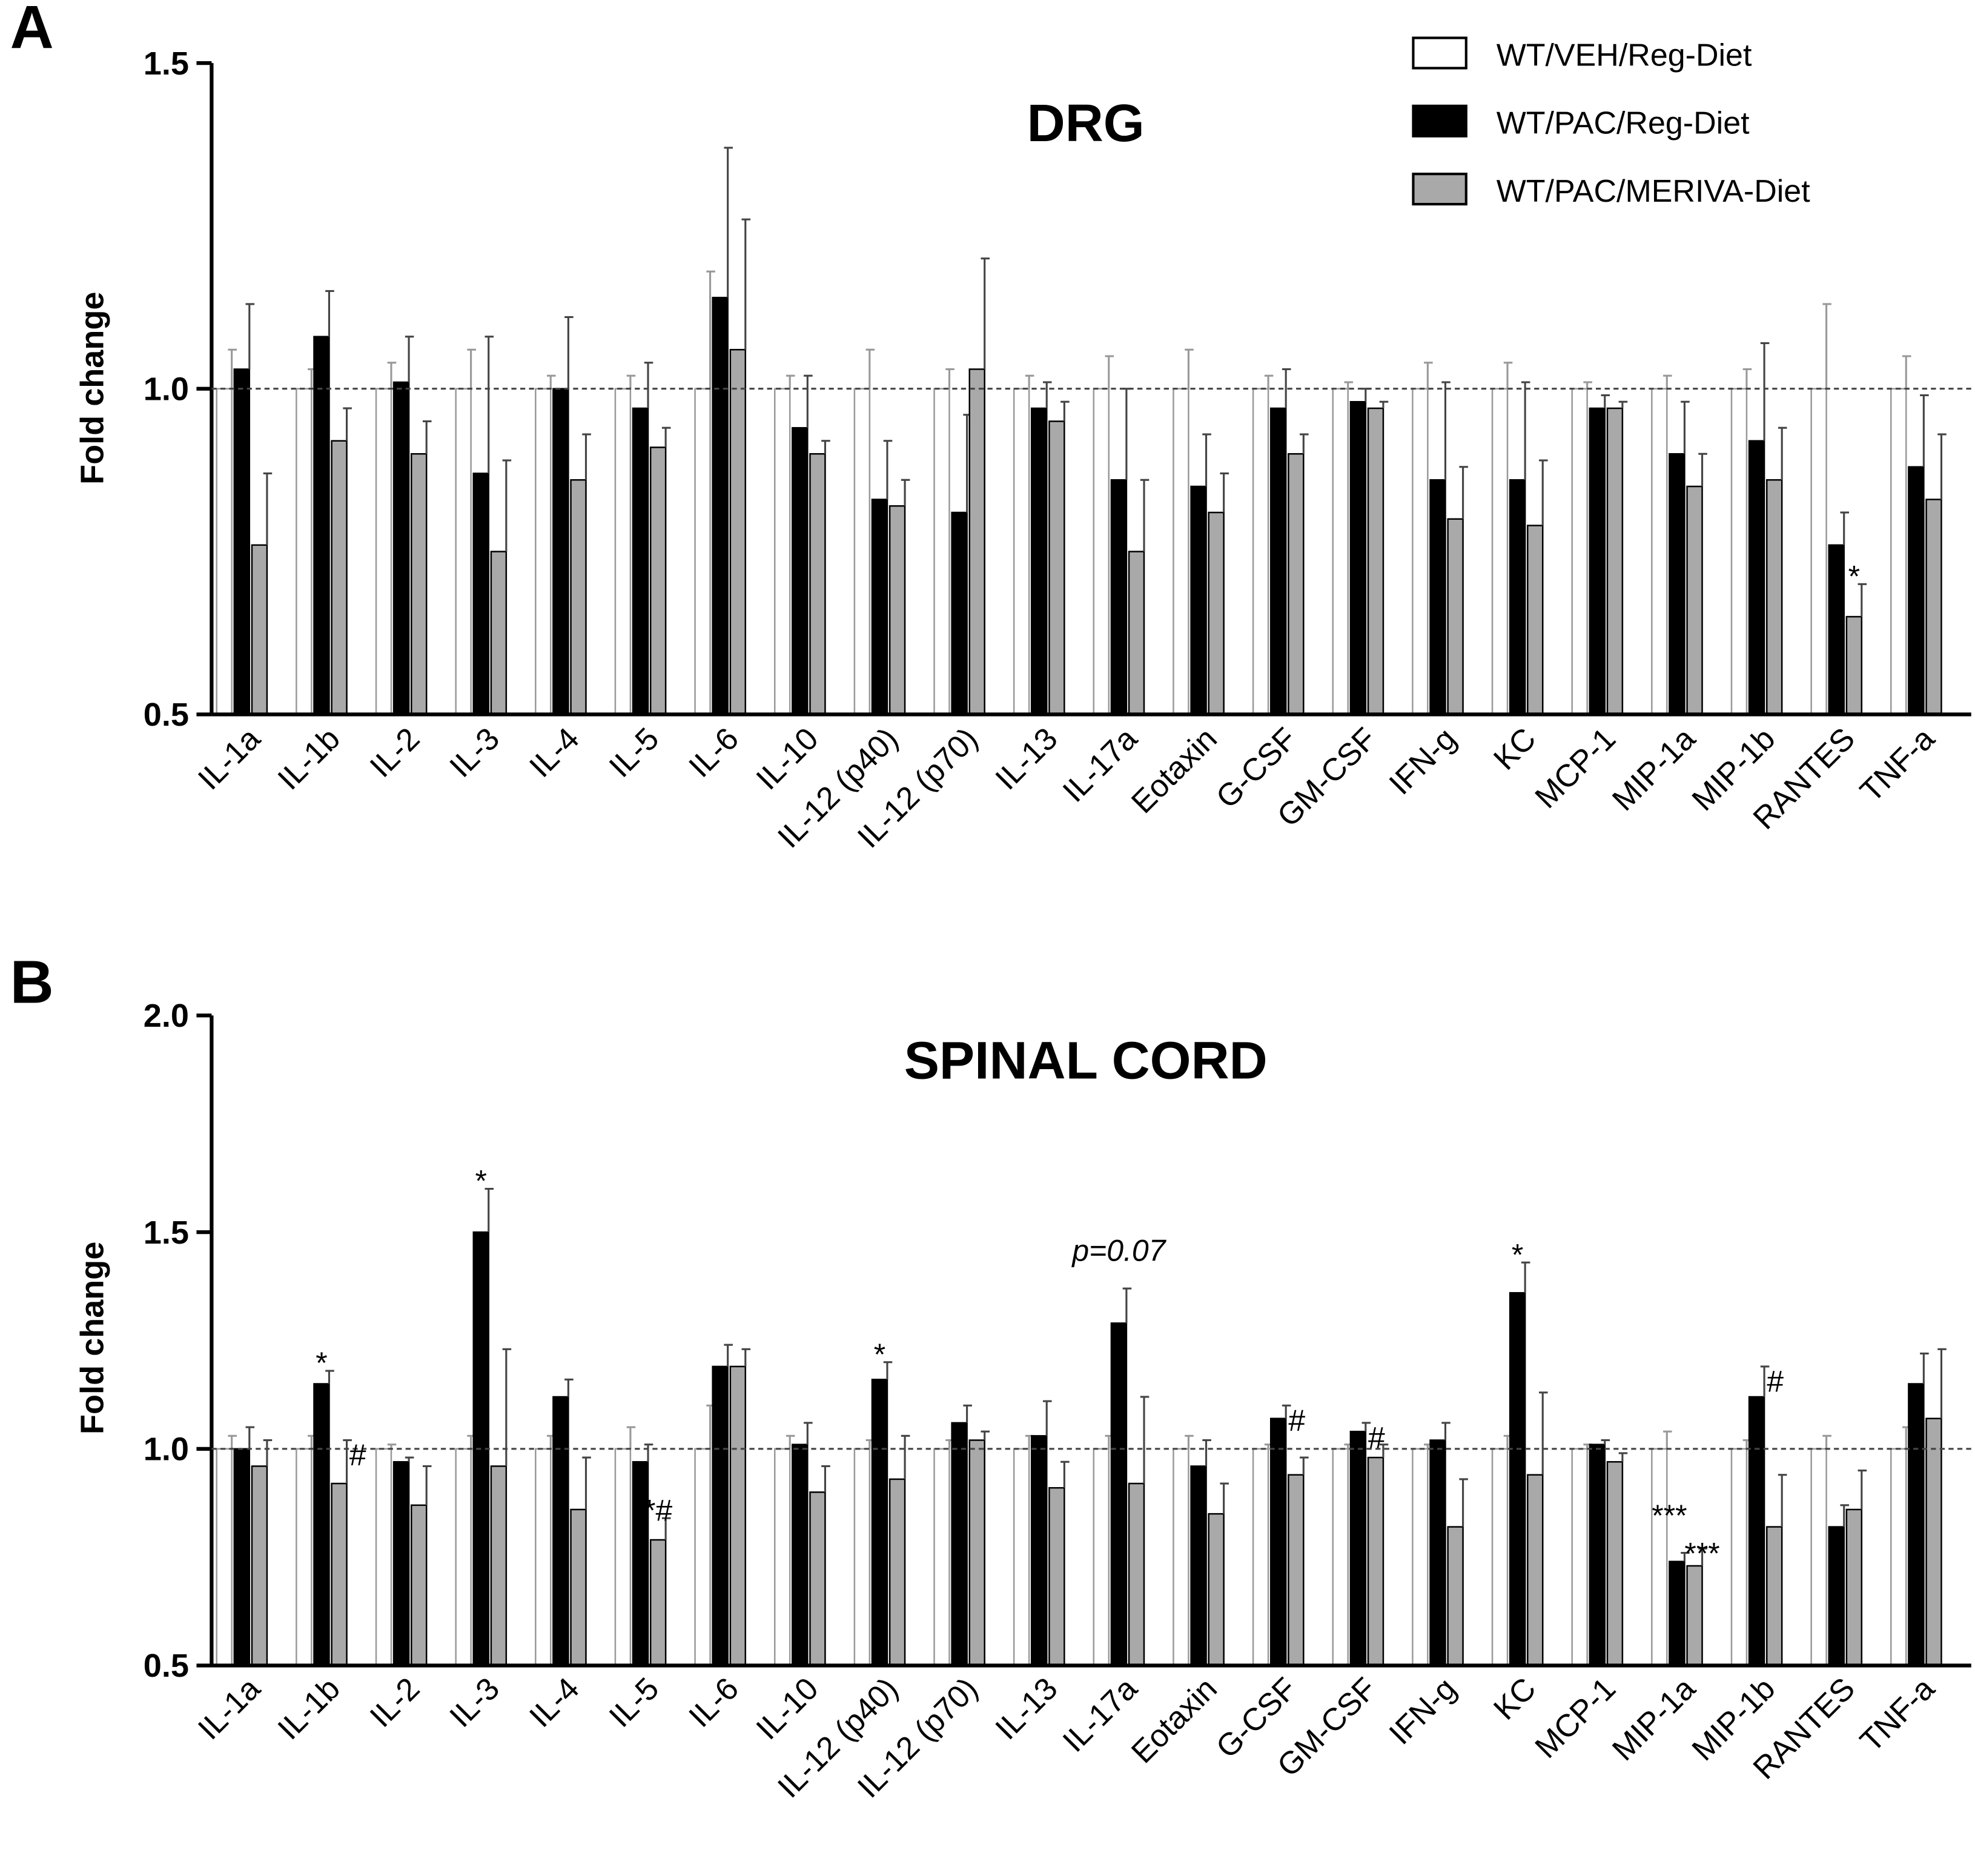 The width and height of the screenshot is (1975, 1876). What do you see at coordinates (474, 753) in the screenshot?
I see `x-tick-label: IL-3` at bounding box center [474, 753].